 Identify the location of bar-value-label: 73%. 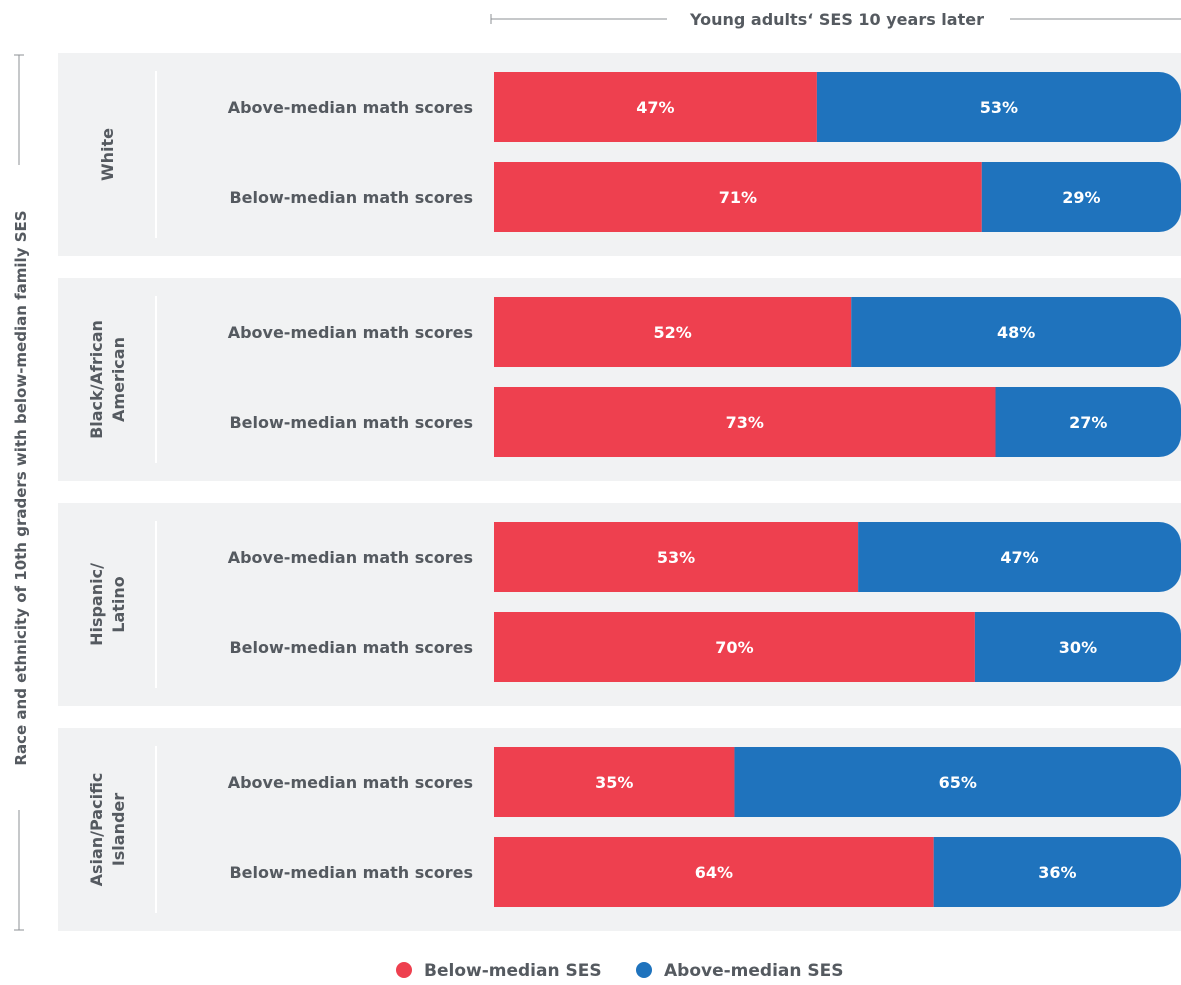
(745, 422).